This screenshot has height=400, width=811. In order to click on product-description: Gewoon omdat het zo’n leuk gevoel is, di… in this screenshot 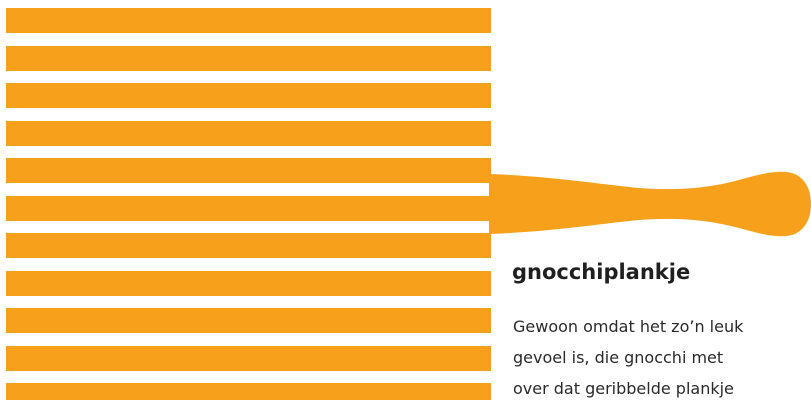, I will do `click(662, 355)`.